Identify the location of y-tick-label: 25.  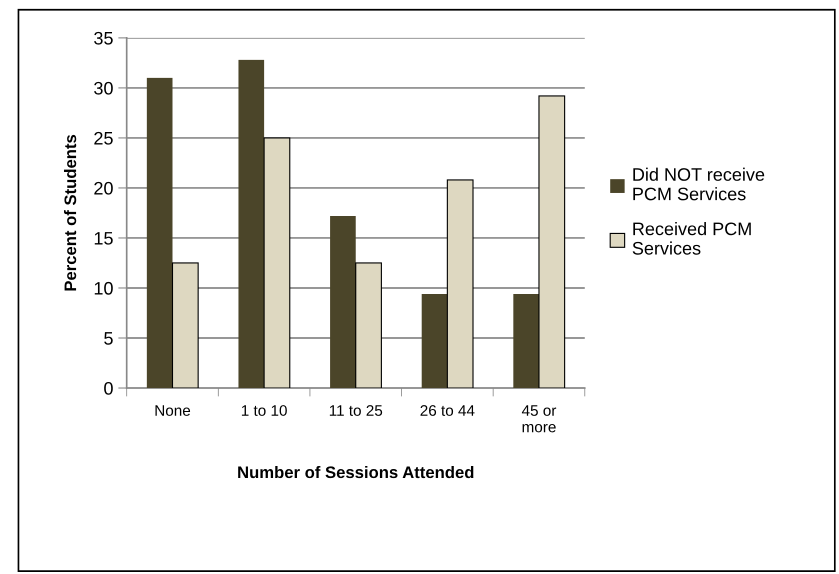
(103, 138).